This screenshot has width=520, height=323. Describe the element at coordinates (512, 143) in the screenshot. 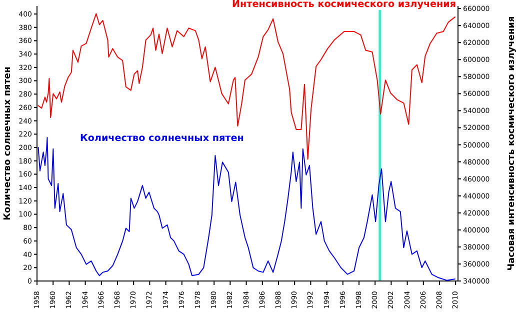

I see `y2-axis-title: Часовая интенсивность космического излучения` at that location.